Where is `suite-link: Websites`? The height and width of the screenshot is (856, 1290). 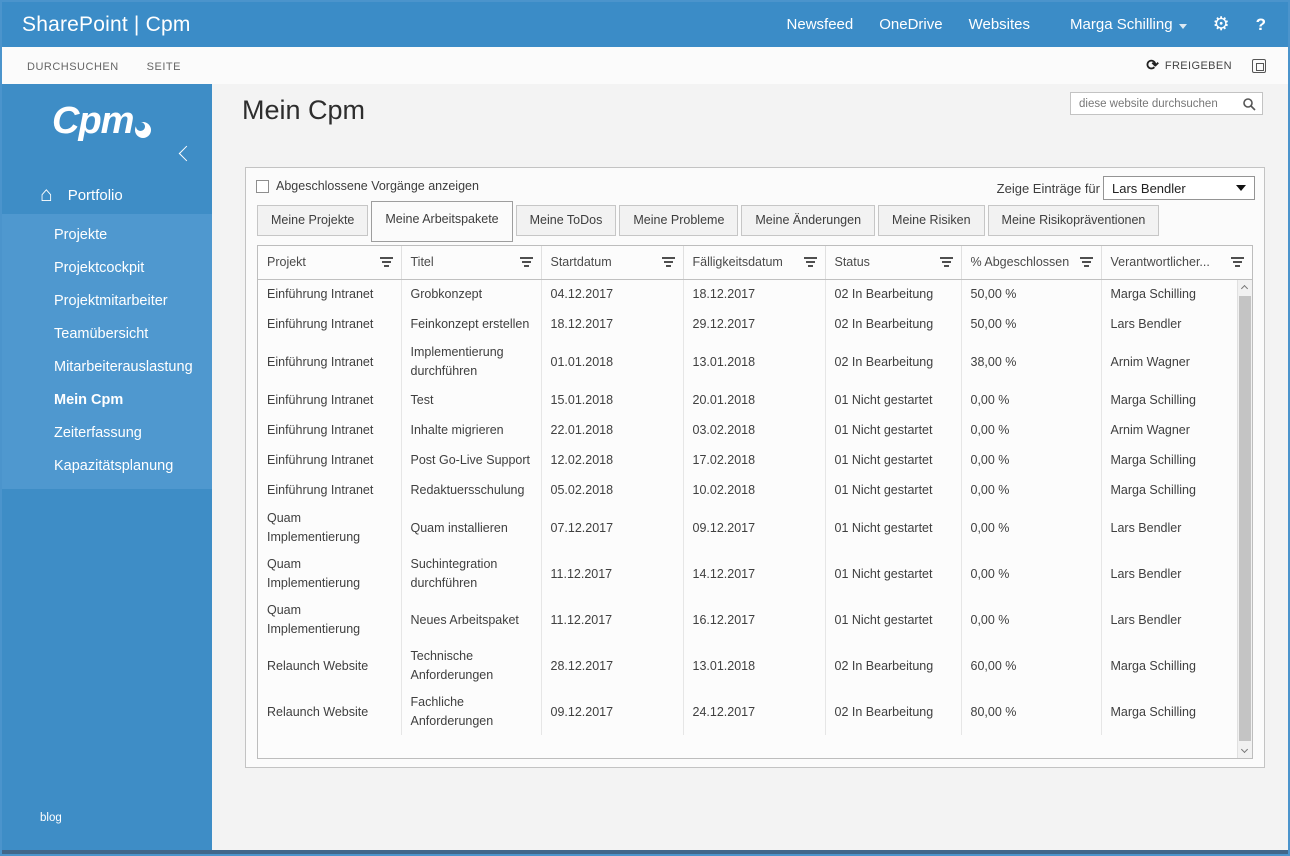
suite-link: Websites is located at coordinates (999, 24).